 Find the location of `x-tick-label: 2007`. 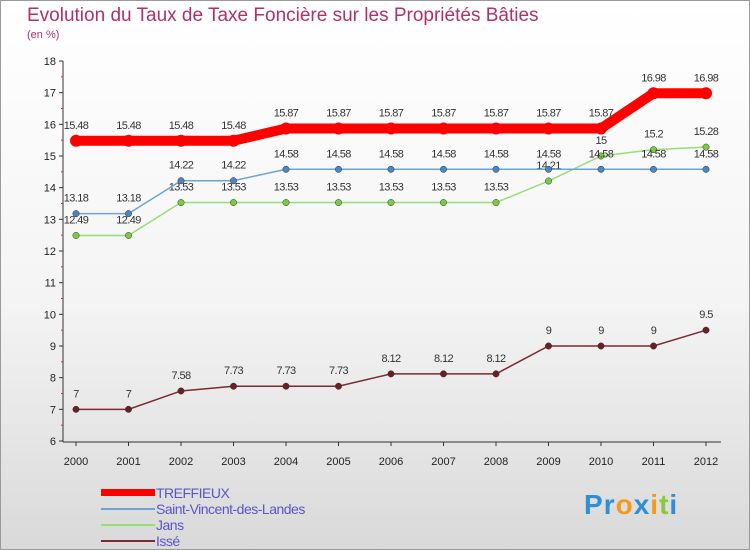

x-tick-label: 2007 is located at coordinates (443, 462).